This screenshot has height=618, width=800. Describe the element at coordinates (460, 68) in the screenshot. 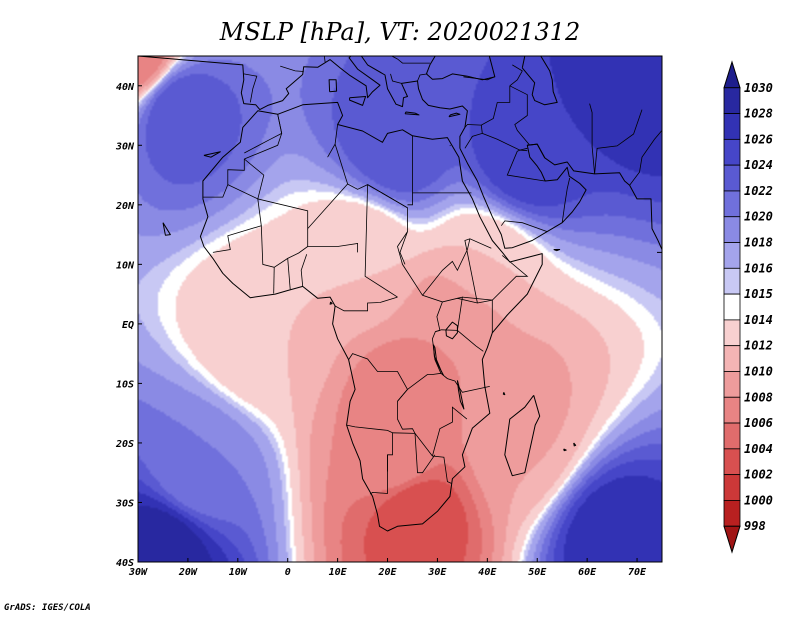

I see `black-sea-outline` at that location.